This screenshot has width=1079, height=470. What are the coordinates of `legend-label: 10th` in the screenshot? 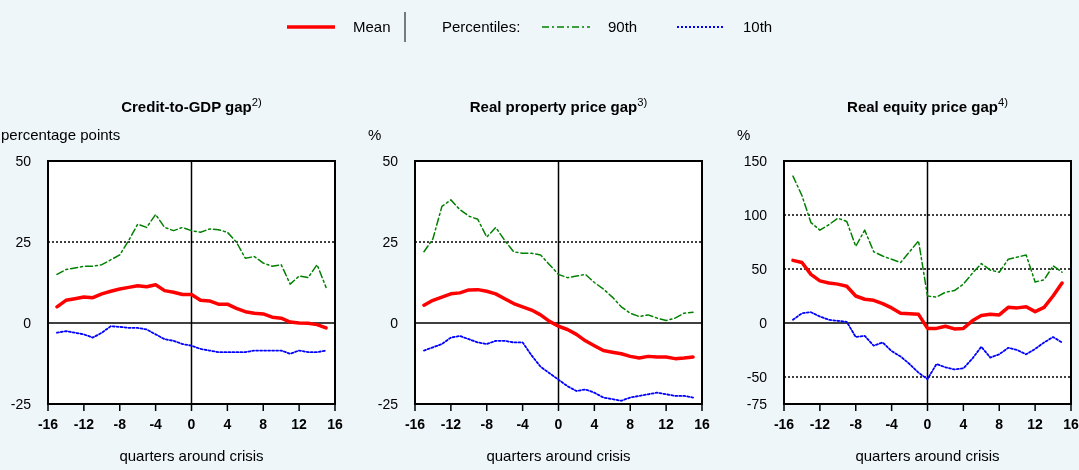 It's located at (758, 26).